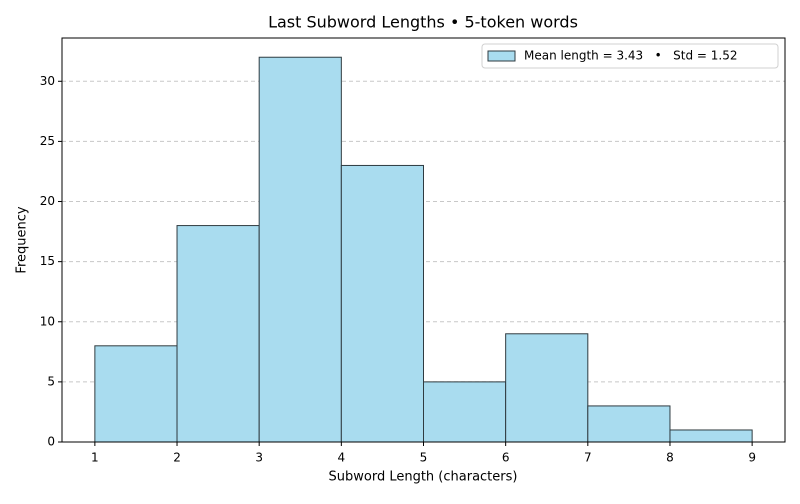 The height and width of the screenshot is (504, 800). I want to click on chart-title: Last Subword Lengths • 5-token words, so click(423, 22).